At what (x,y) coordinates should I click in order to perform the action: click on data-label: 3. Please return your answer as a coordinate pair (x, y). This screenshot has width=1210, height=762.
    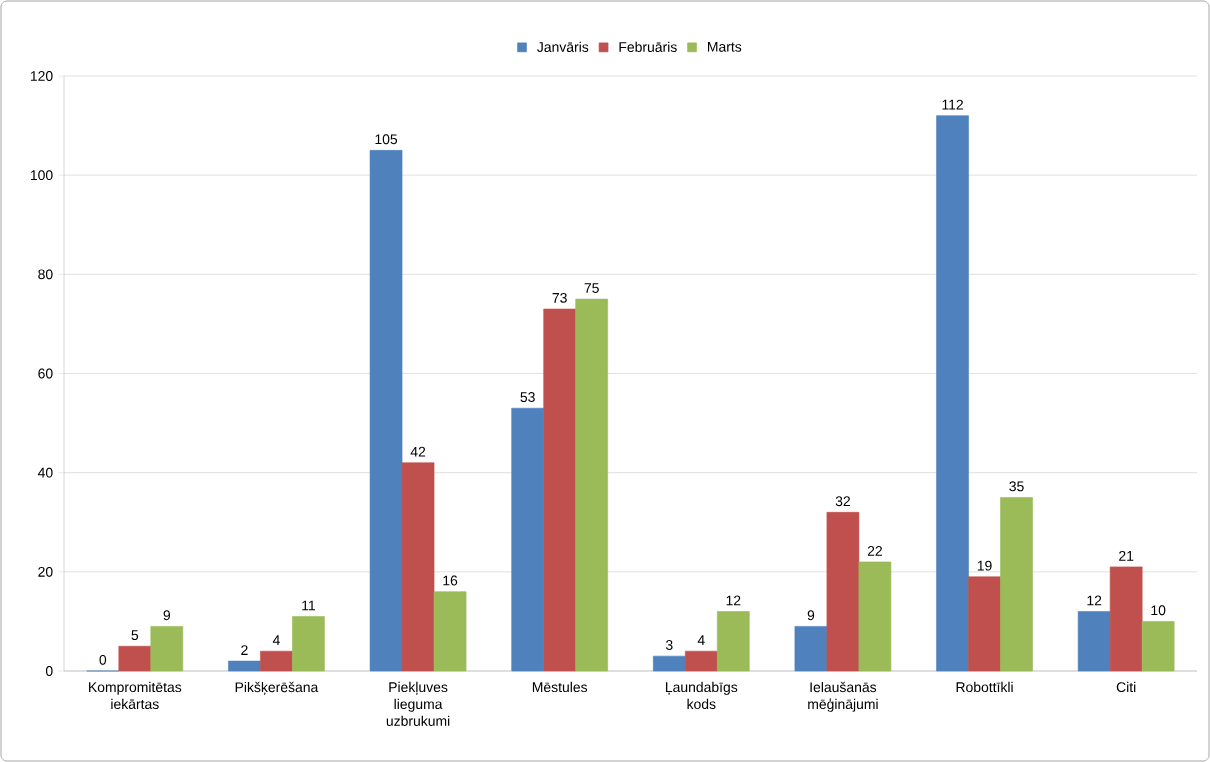
    Looking at the image, I should click on (669, 645).